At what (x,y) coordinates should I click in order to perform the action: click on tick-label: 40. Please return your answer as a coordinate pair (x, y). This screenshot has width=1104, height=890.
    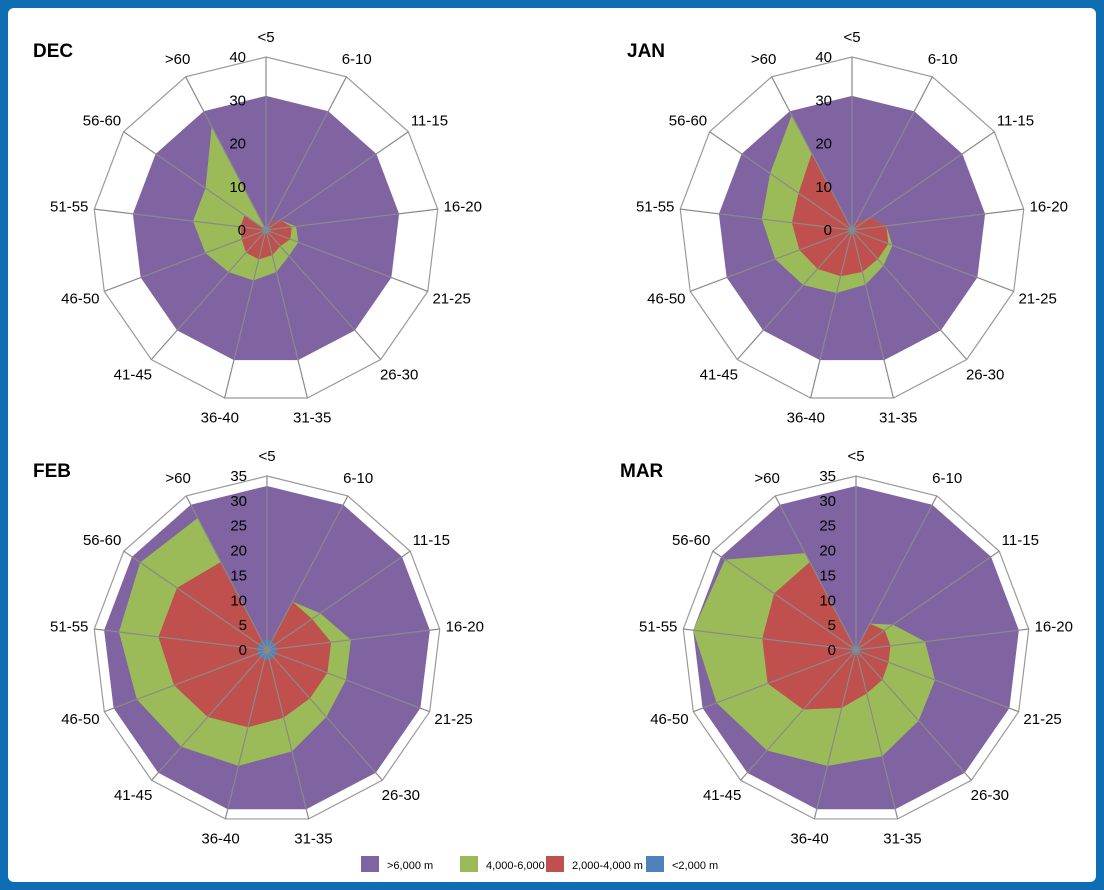
    Looking at the image, I should click on (823, 57).